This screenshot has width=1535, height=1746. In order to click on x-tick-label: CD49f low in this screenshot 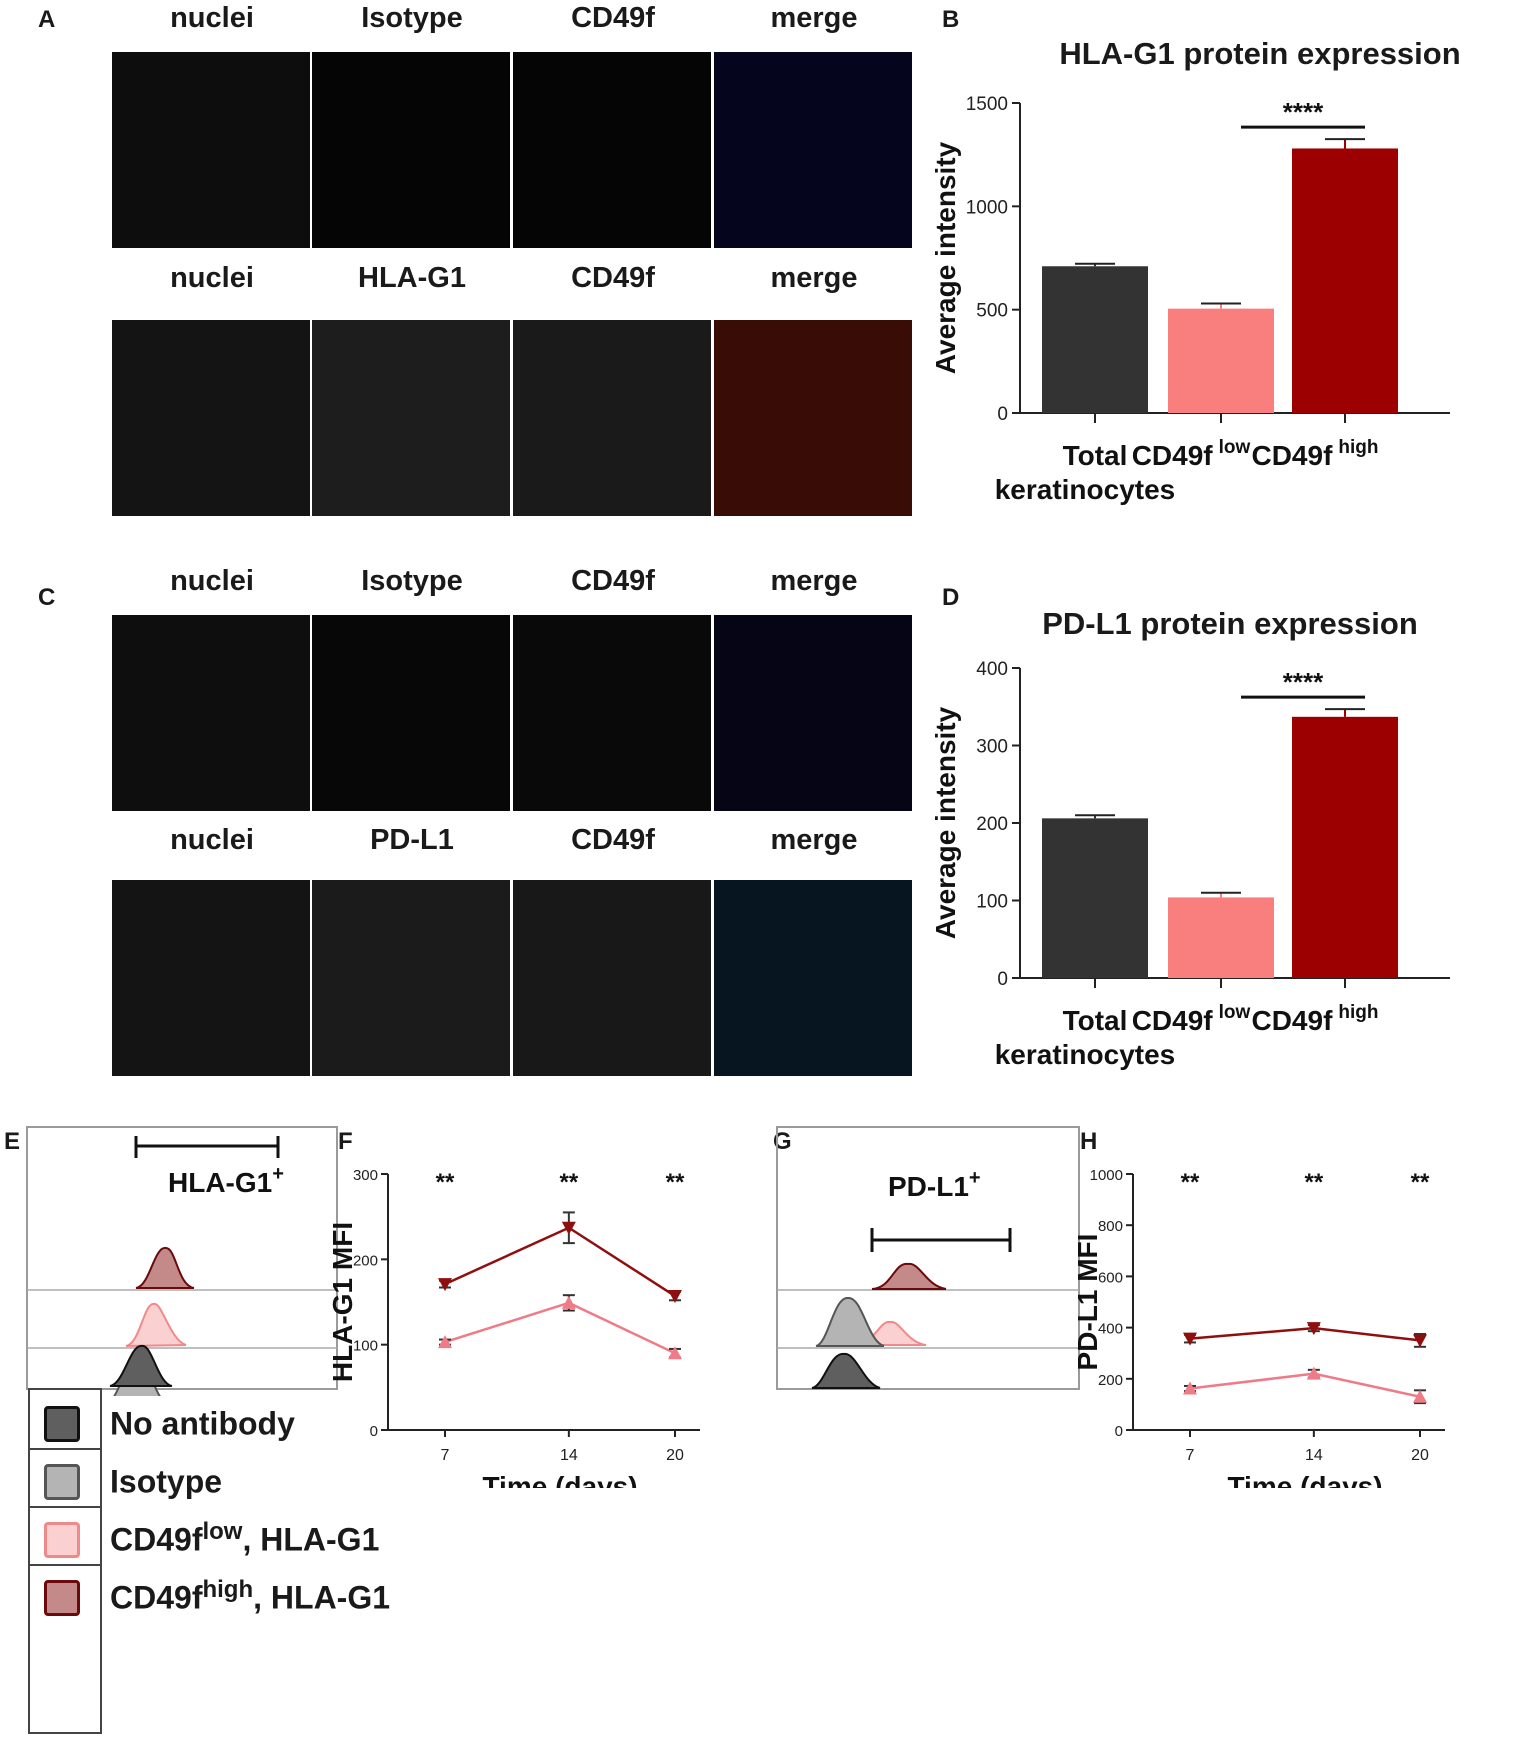, I will do `click(1191, 1019)`.